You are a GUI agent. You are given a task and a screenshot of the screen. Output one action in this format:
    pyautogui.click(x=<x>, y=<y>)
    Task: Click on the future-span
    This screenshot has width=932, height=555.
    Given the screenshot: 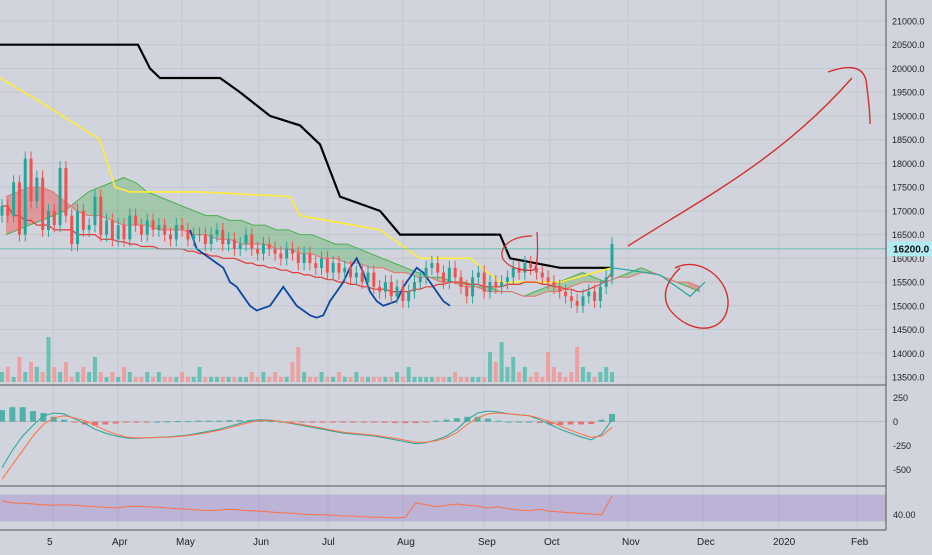 What is the action you would take?
    pyautogui.click(x=658, y=282)
    